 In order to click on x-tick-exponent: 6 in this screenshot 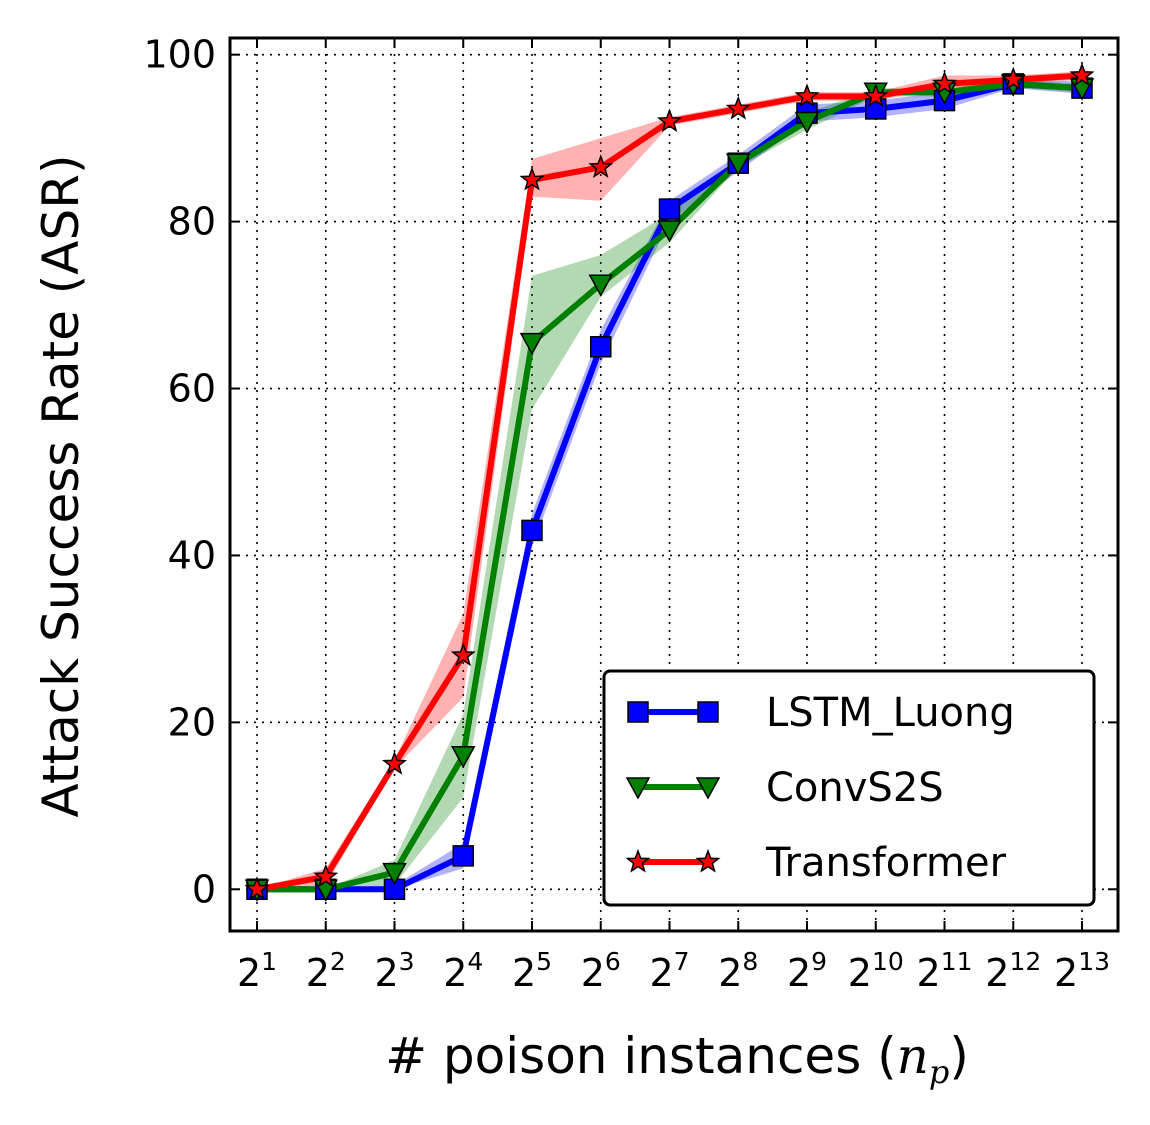, I will do `click(613, 961)`.